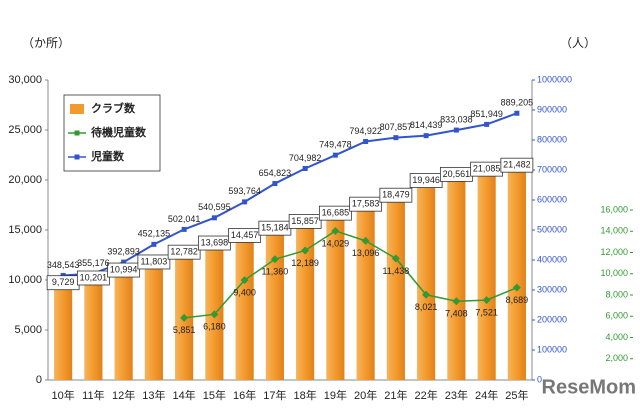  I want to click on y3-tick-label: 10,000, so click(614, 273).